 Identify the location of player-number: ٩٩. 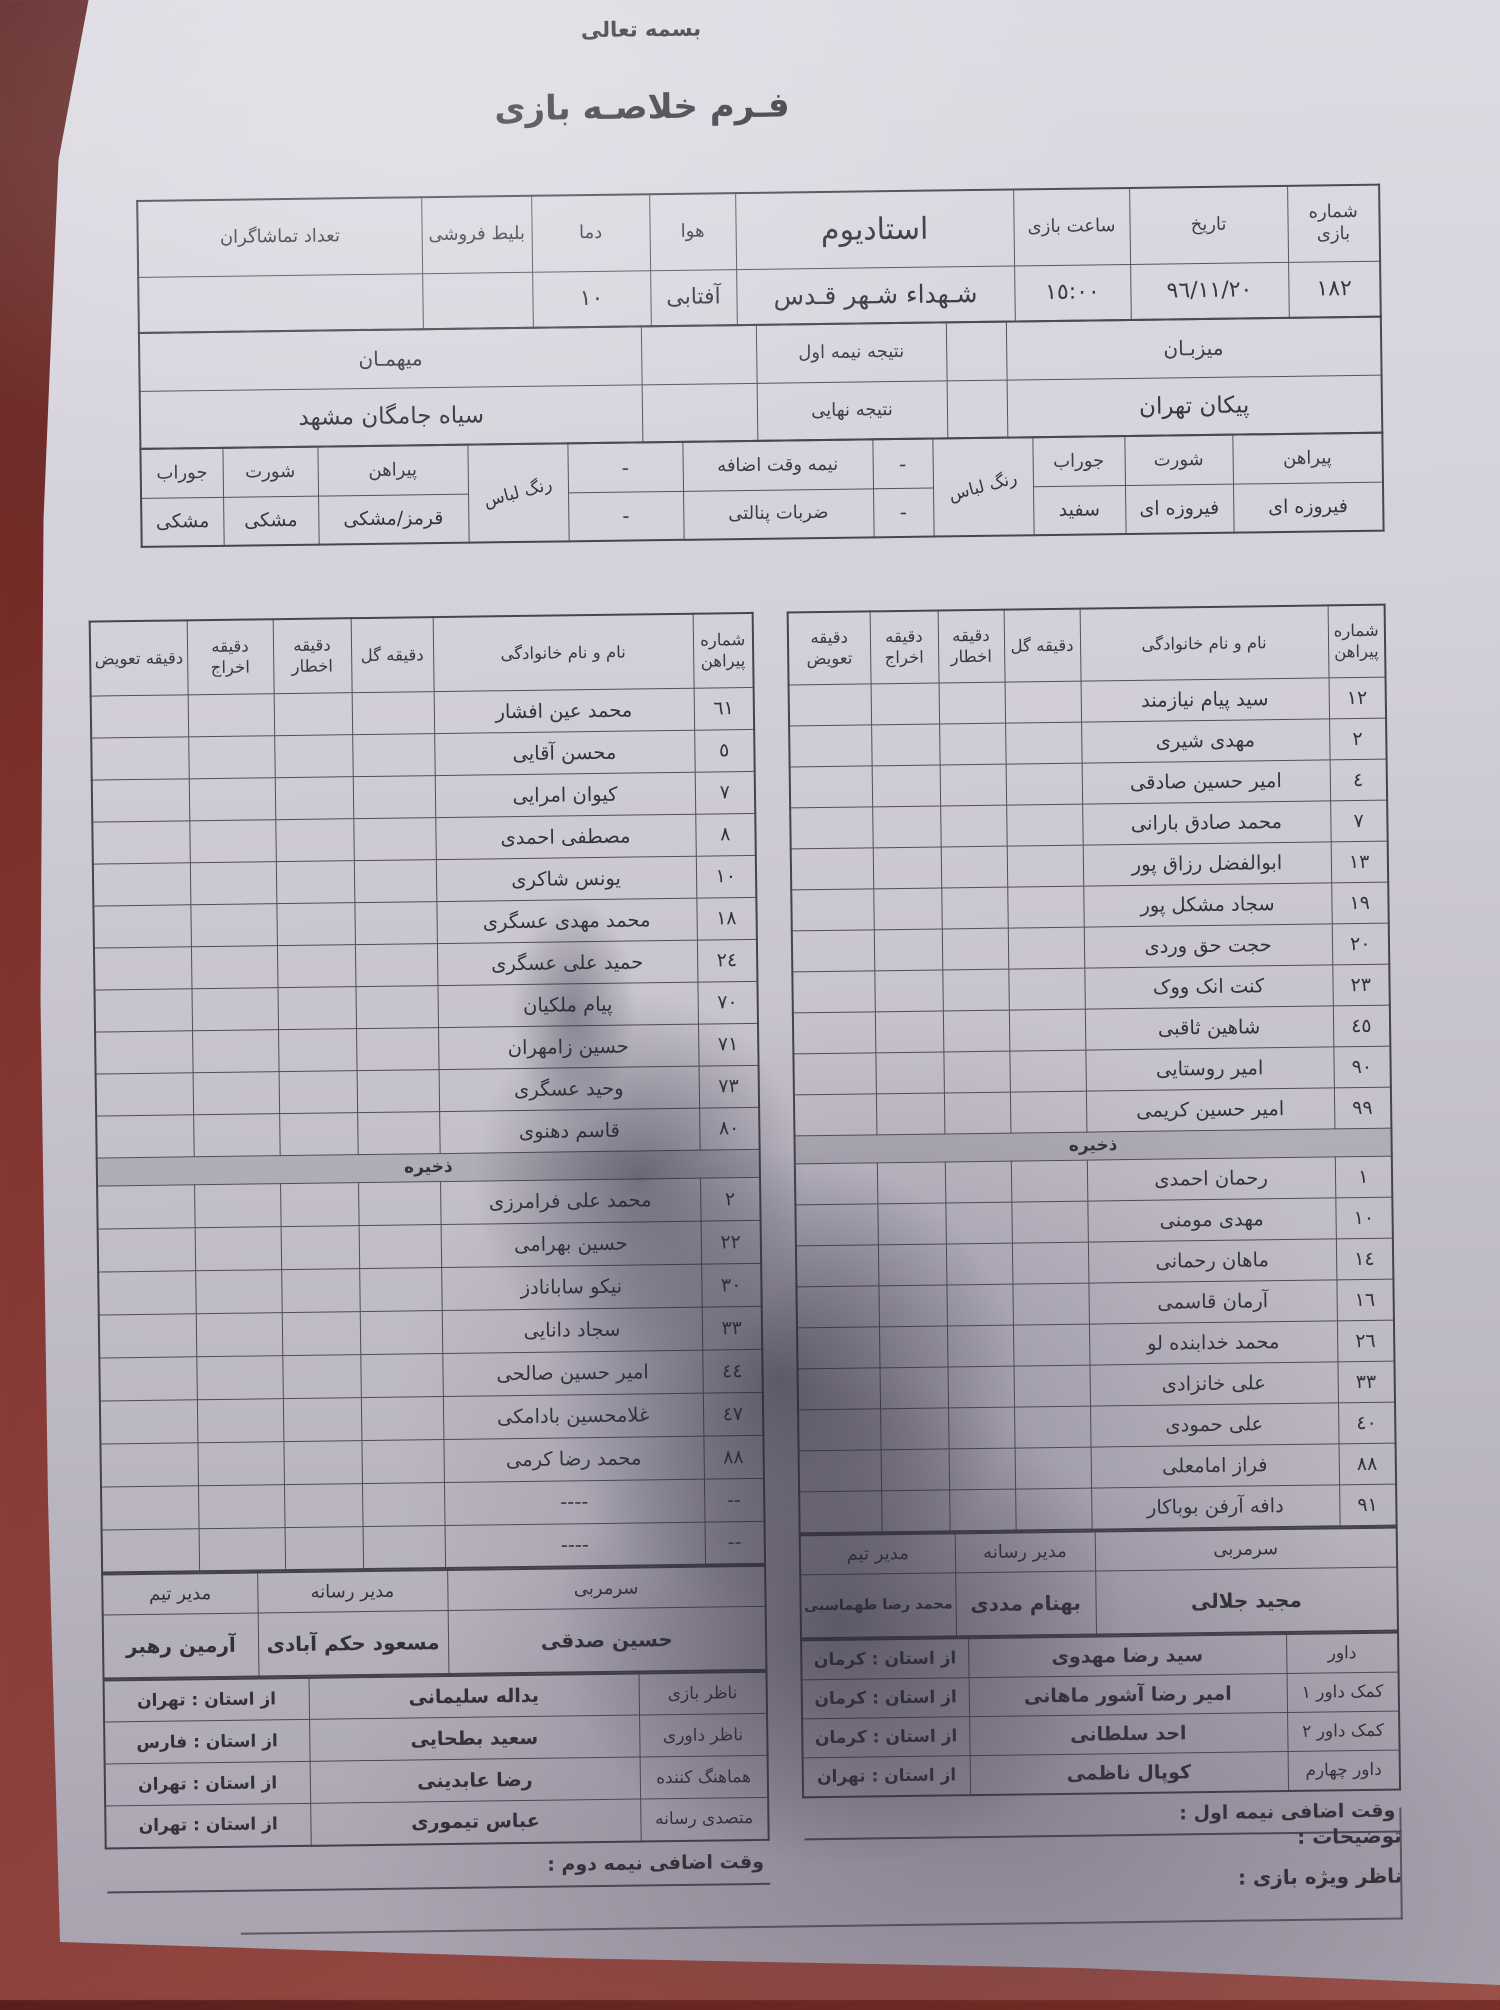
(1362, 1107).